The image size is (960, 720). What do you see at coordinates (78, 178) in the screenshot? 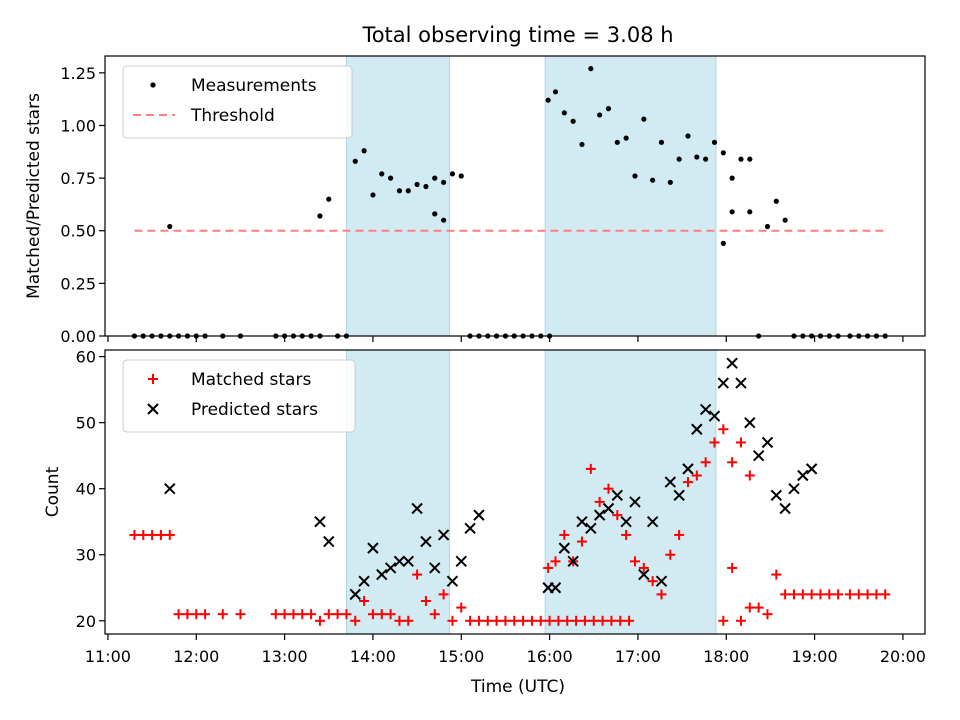
I see `y-tick-label: 0.75` at bounding box center [78, 178].